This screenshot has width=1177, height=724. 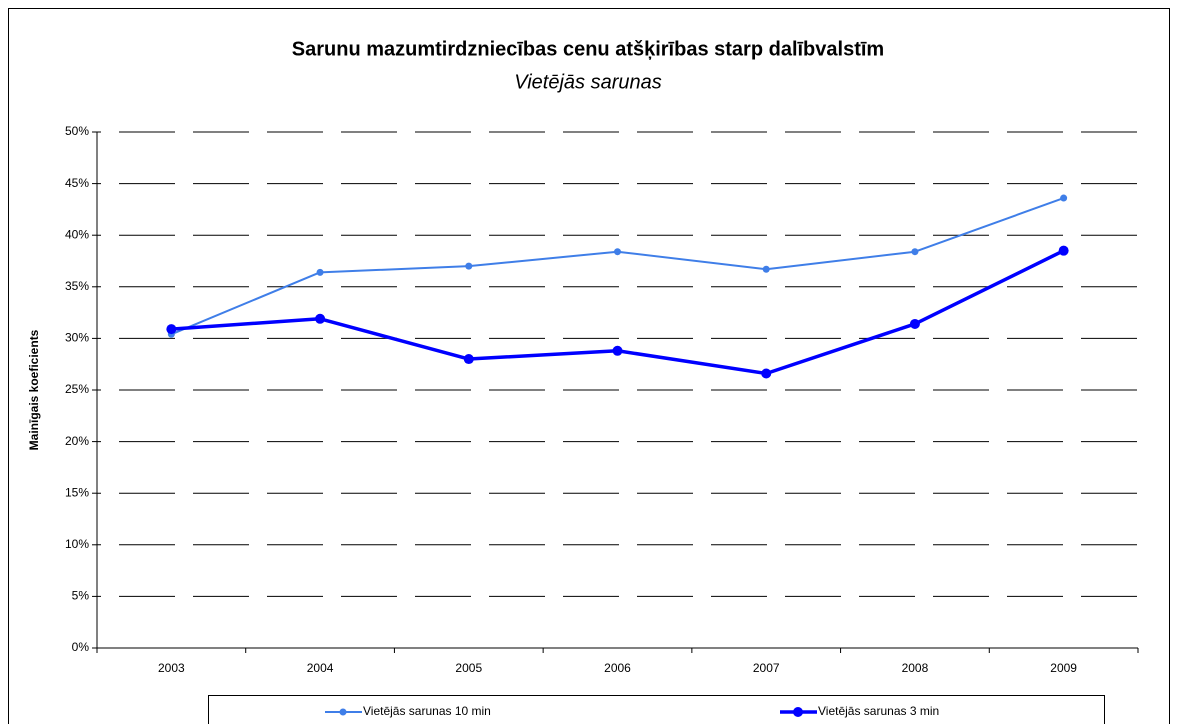 What do you see at coordinates (77, 234) in the screenshot?
I see `y-tick-label: 40%` at bounding box center [77, 234].